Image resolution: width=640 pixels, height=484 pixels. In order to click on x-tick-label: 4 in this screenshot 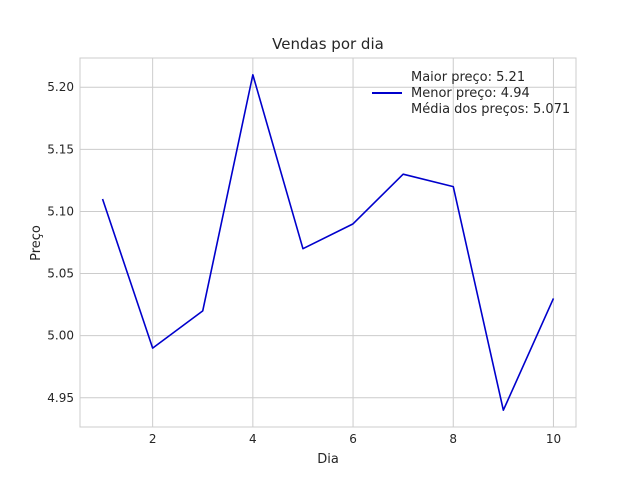, I will do `click(253, 439)`.